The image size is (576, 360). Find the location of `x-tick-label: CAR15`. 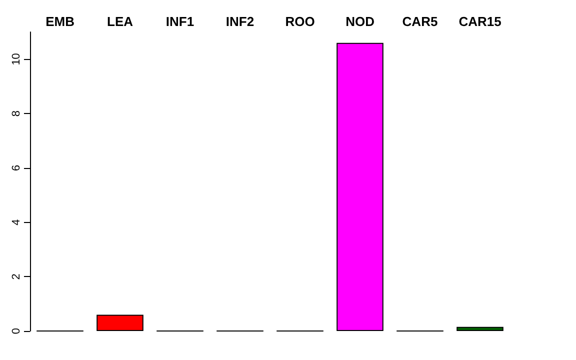

x-tick-label: CAR15 is located at coordinates (480, 21).